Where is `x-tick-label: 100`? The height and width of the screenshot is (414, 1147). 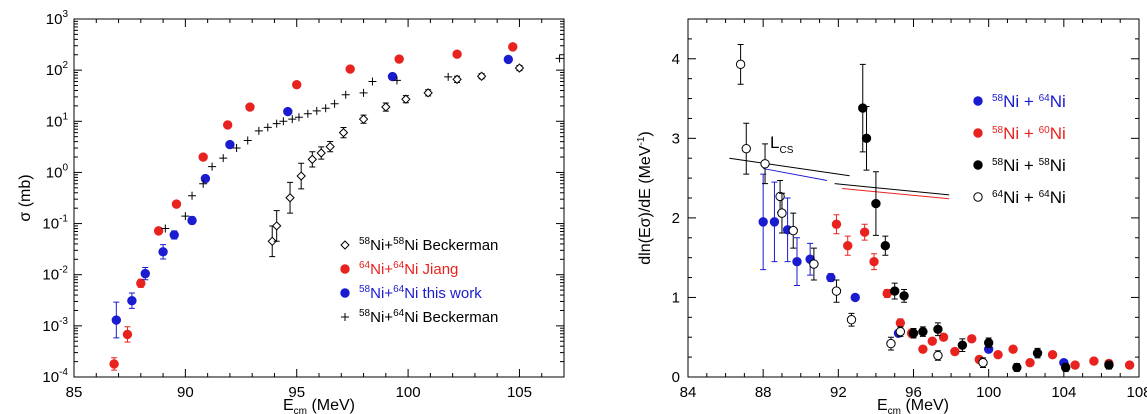 x-tick-label: 100 is located at coordinates (988, 392).